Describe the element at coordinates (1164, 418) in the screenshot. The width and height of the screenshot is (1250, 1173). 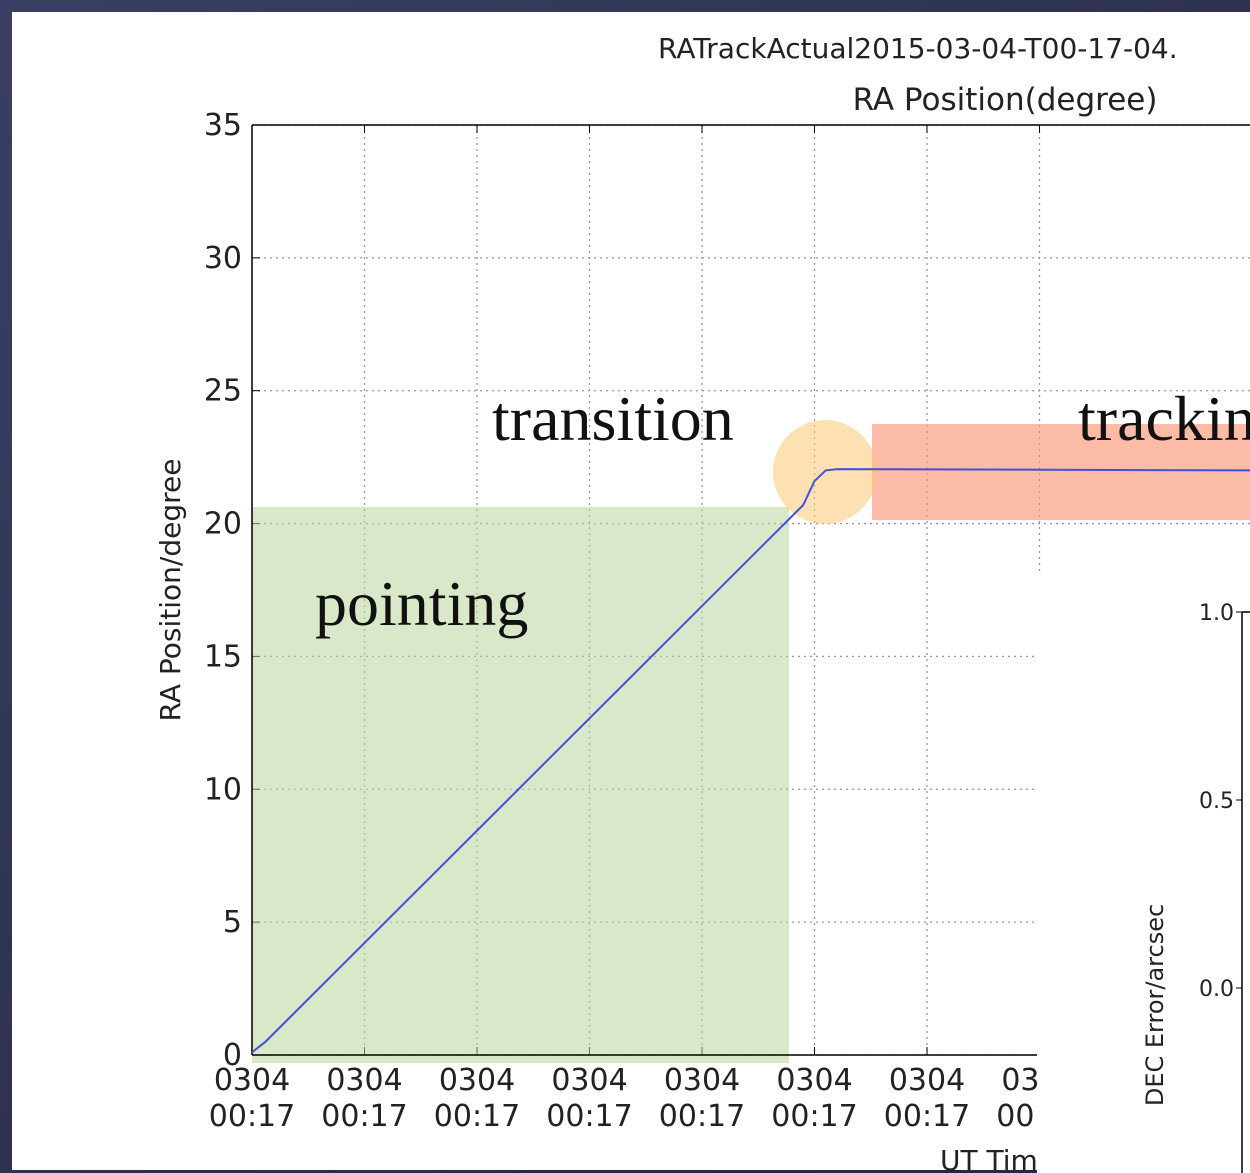
I see `annotation: tracking` at that location.